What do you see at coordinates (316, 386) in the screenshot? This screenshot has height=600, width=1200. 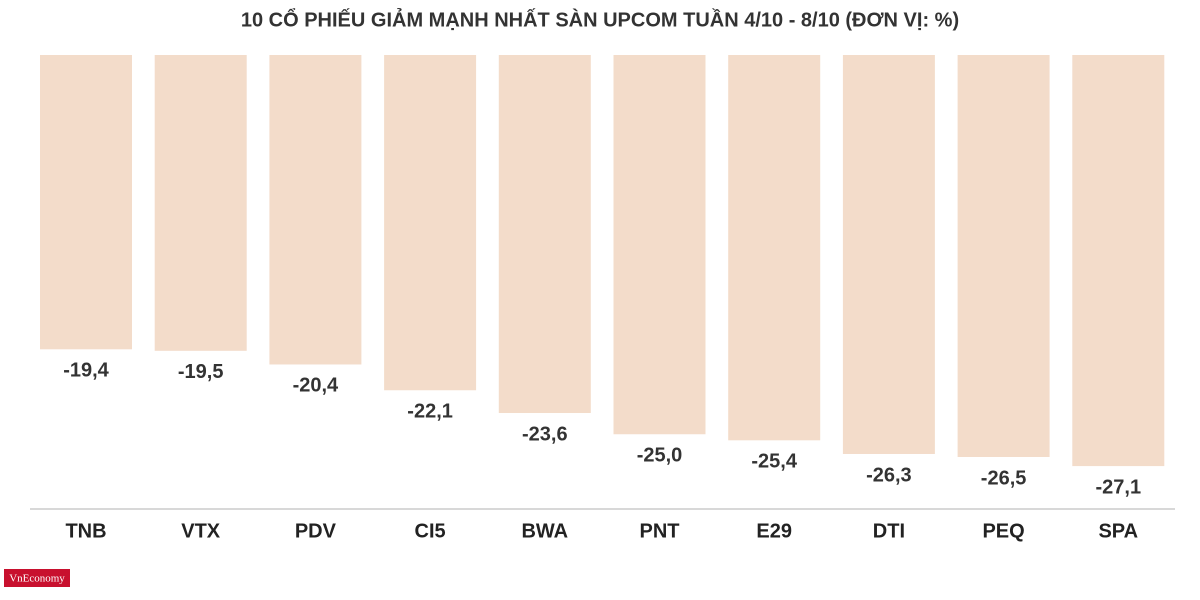 I see `value-label: -20,4` at bounding box center [316, 386].